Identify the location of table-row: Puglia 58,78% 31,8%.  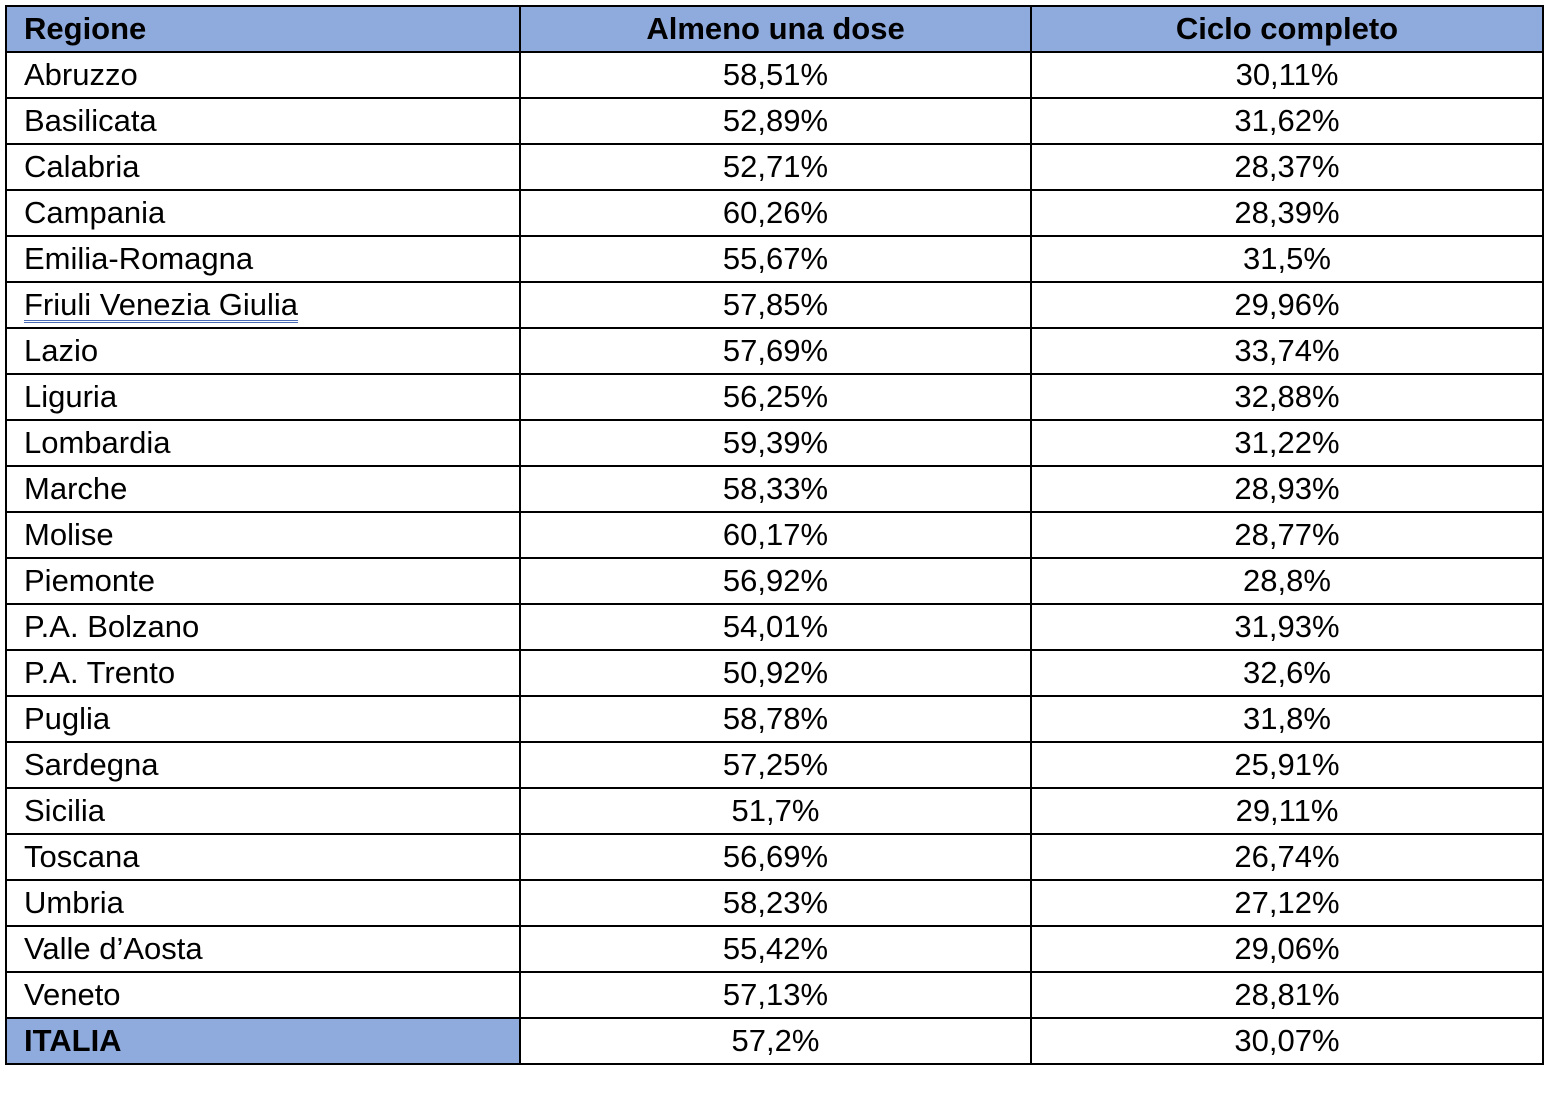
(774, 719).